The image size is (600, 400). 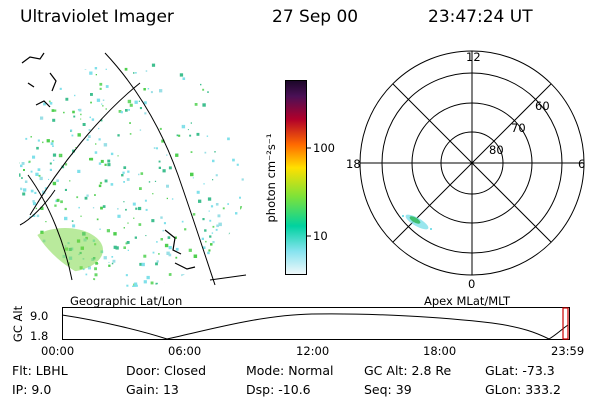 What do you see at coordinates (39, 316) in the screenshot?
I see `timeline-ytick-9: 9.0` at bounding box center [39, 316].